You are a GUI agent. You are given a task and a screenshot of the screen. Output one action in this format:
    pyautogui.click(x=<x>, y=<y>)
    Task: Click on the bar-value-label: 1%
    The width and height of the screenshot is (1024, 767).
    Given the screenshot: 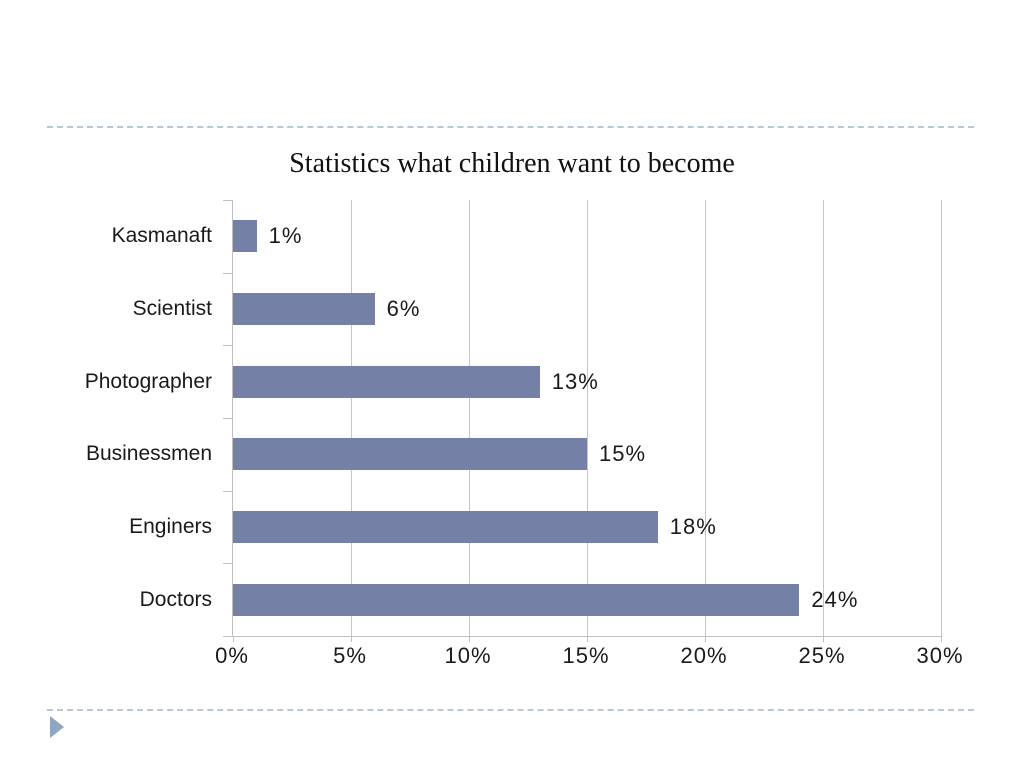 What is the action you would take?
    pyautogui.click(x=285, y=236)
    